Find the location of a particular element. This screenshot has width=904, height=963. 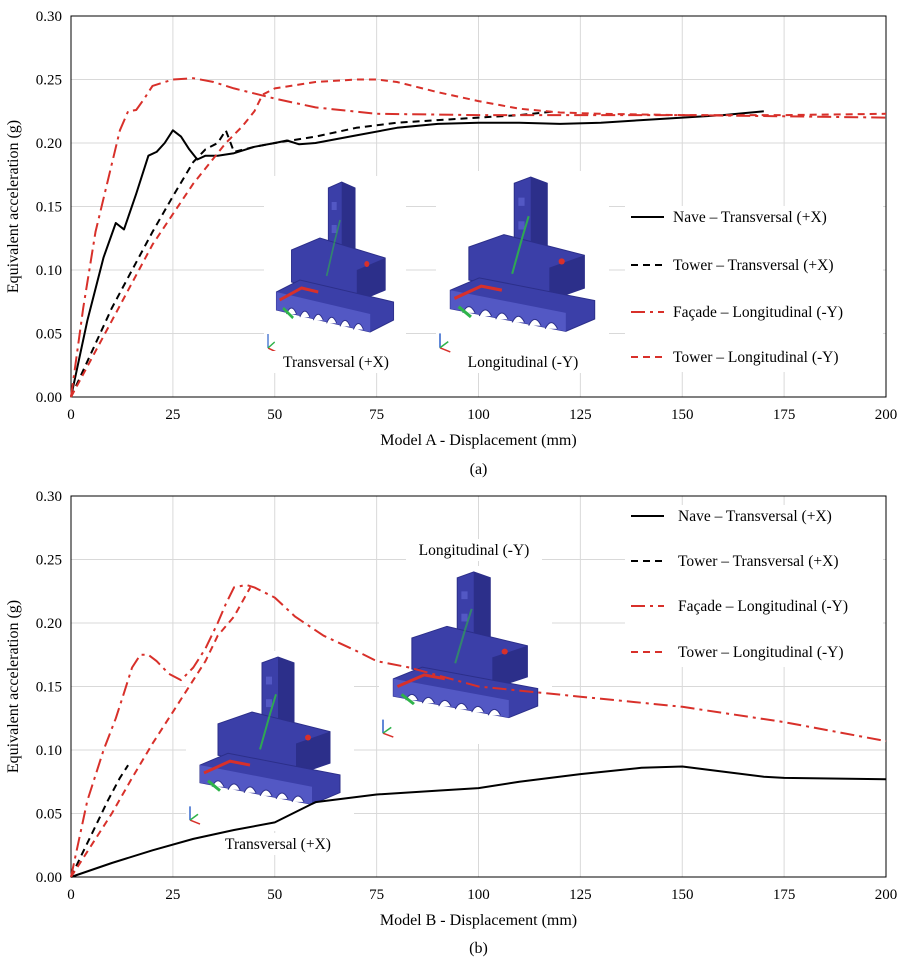

panel-caption: (b) is located at coordinates (478, 948).